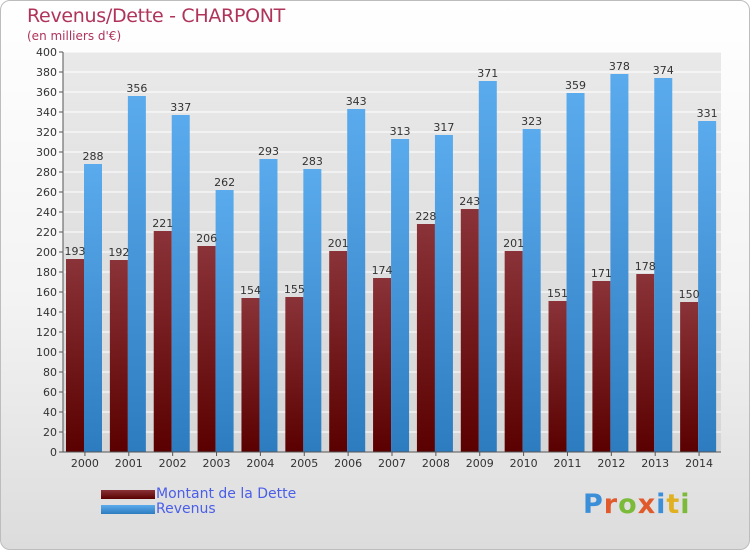 This screenshot has height=550, width=750. What do you see at coordinates (557, 293) in the screenshot?
I see `data-label: 151` at bounding box center [557, 293].